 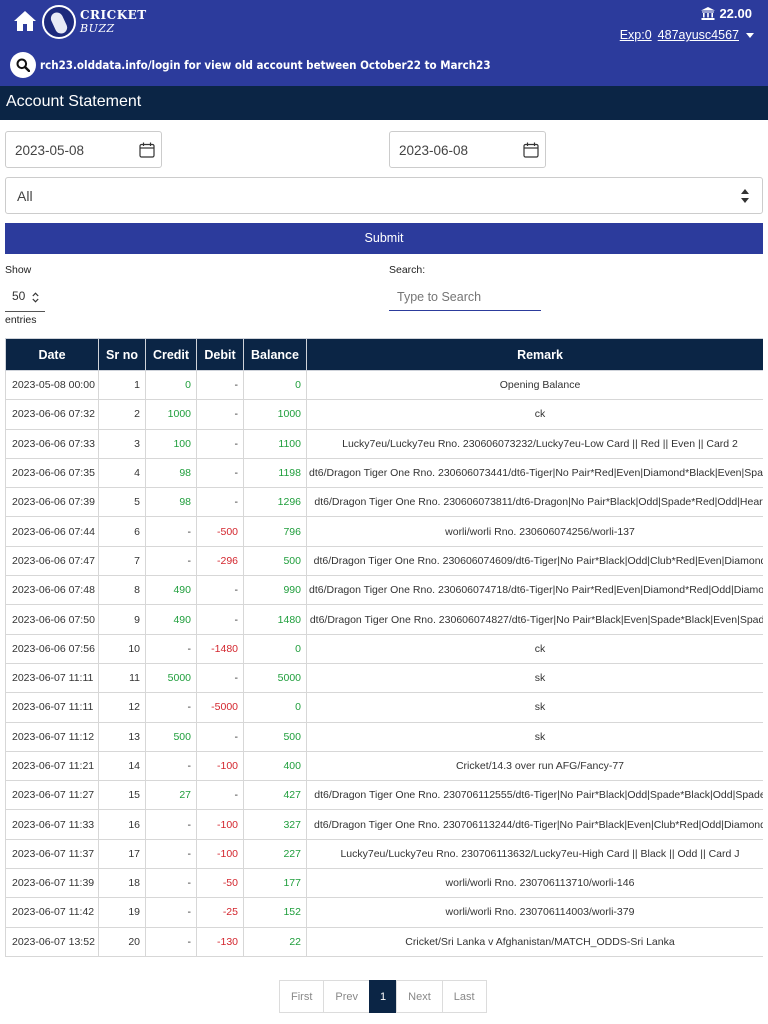 What do you see at coordinates (94, 22) in the screenshot?
I see `site-logo: CRICKET BUZZ` at bounding box center [94, 22].